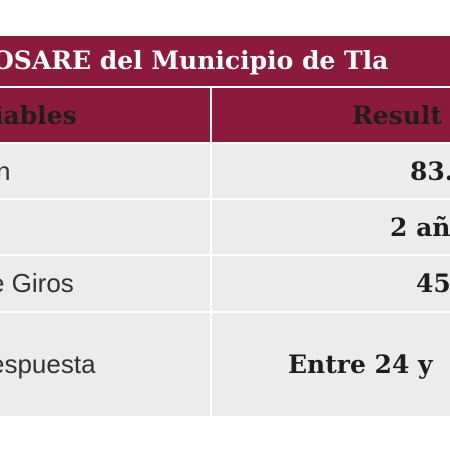 The width and height of the screenshot is (450, 450). What do you see at coordinates (106, 283) in the screenshot?
I see `variable-cell: e Giros` at bounding box center [106, 283].